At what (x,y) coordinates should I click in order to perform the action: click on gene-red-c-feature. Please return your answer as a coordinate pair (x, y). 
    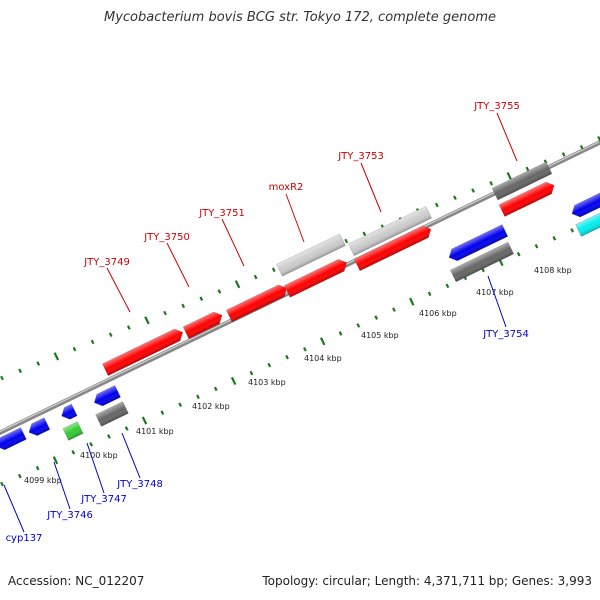
    Looking at the image, I should click on (527, 198).